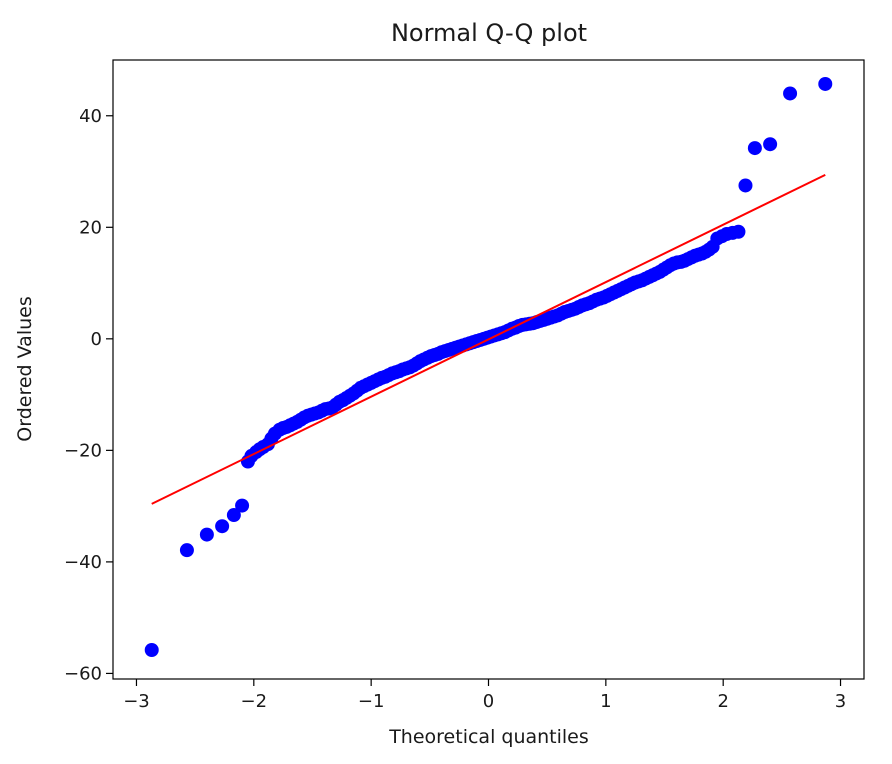  Describe the element at coordinates (90, 116) in the screenshot. I see `y-tick-label: 40` at that location.